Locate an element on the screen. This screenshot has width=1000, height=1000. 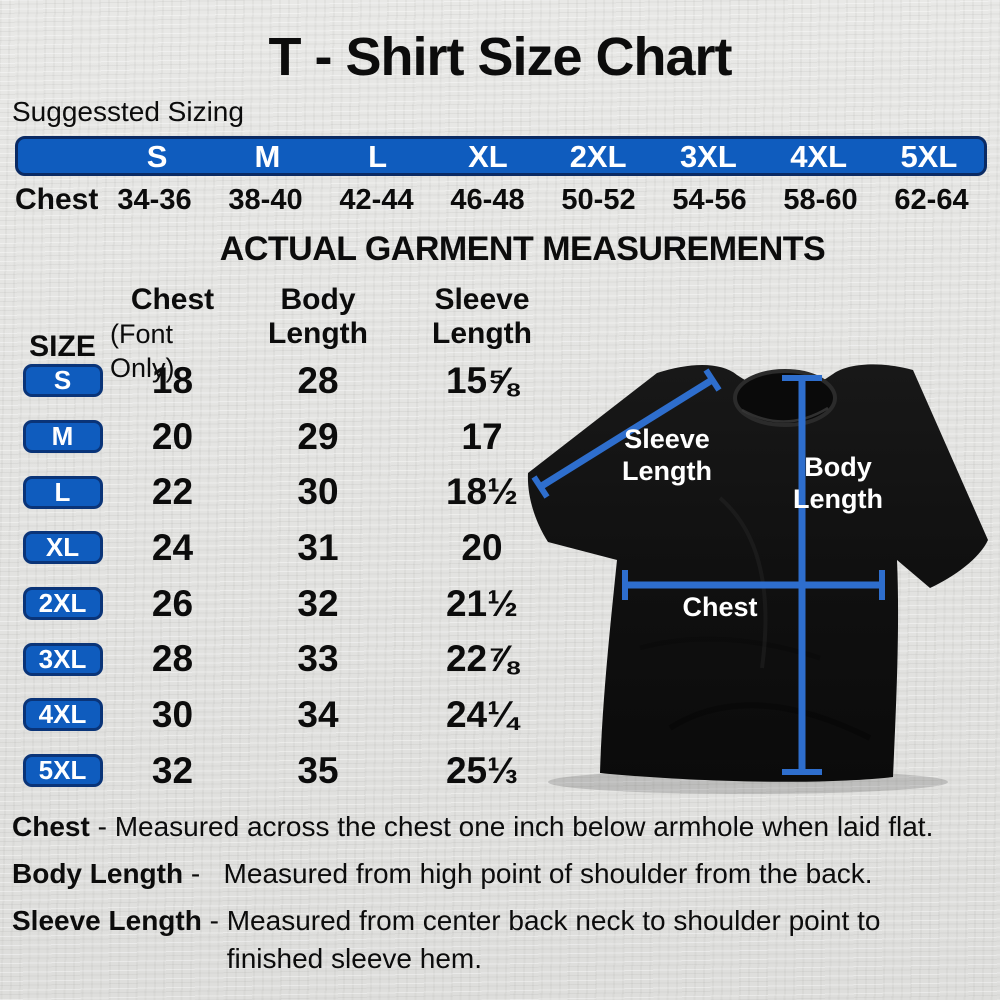
size-badge-5xl: 5XL is located at coordinates (62, 771).